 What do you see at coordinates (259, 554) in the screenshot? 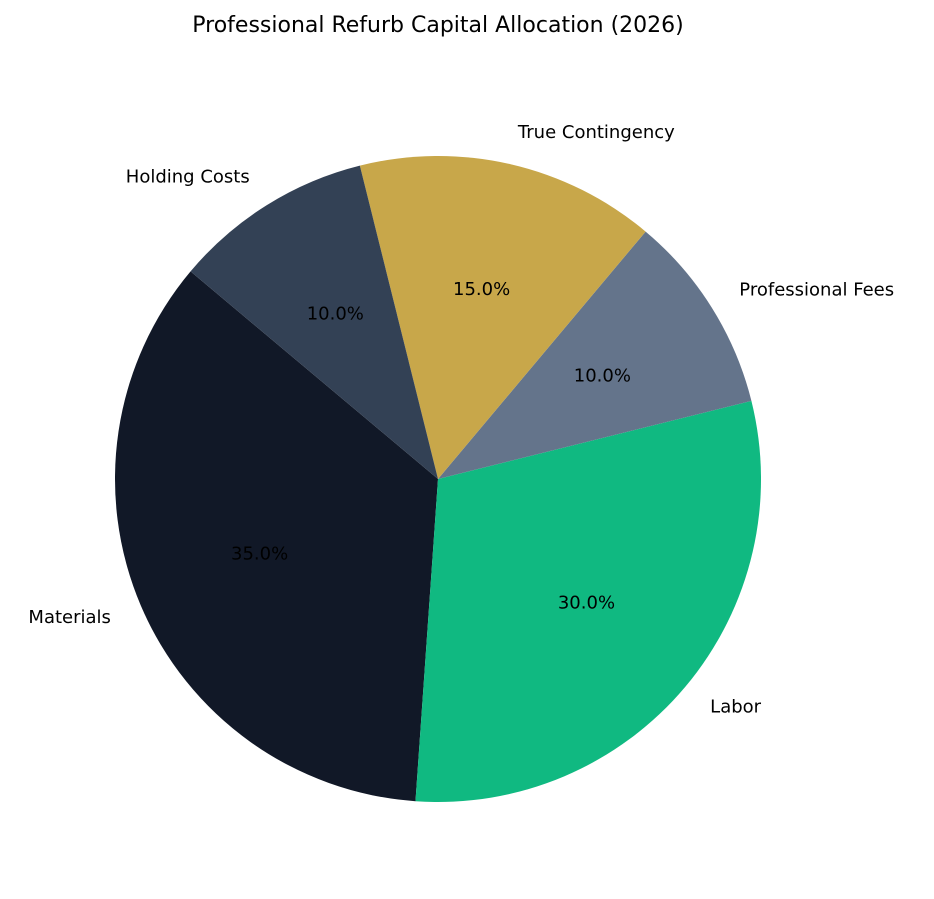
I see `percent-label: 35.0%` at bounding box center [259, 554].